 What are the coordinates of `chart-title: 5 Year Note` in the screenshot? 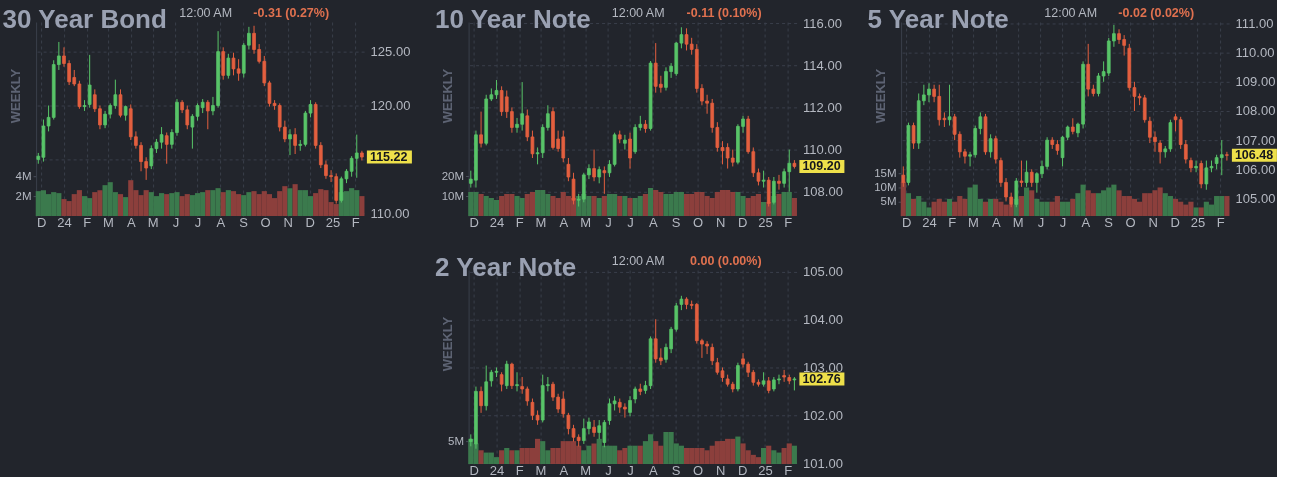 It's located at (938, 19).